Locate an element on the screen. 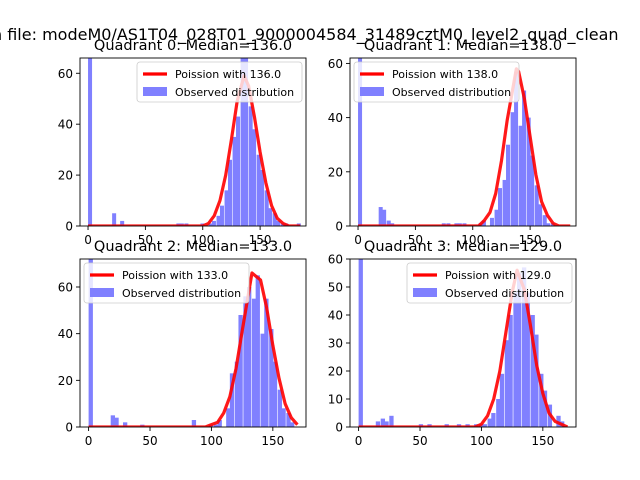 The width and height of the screenshot is (640, 480). panel-title: Quadrant 3: Median=129.0 is located at coordinates (463, 247).